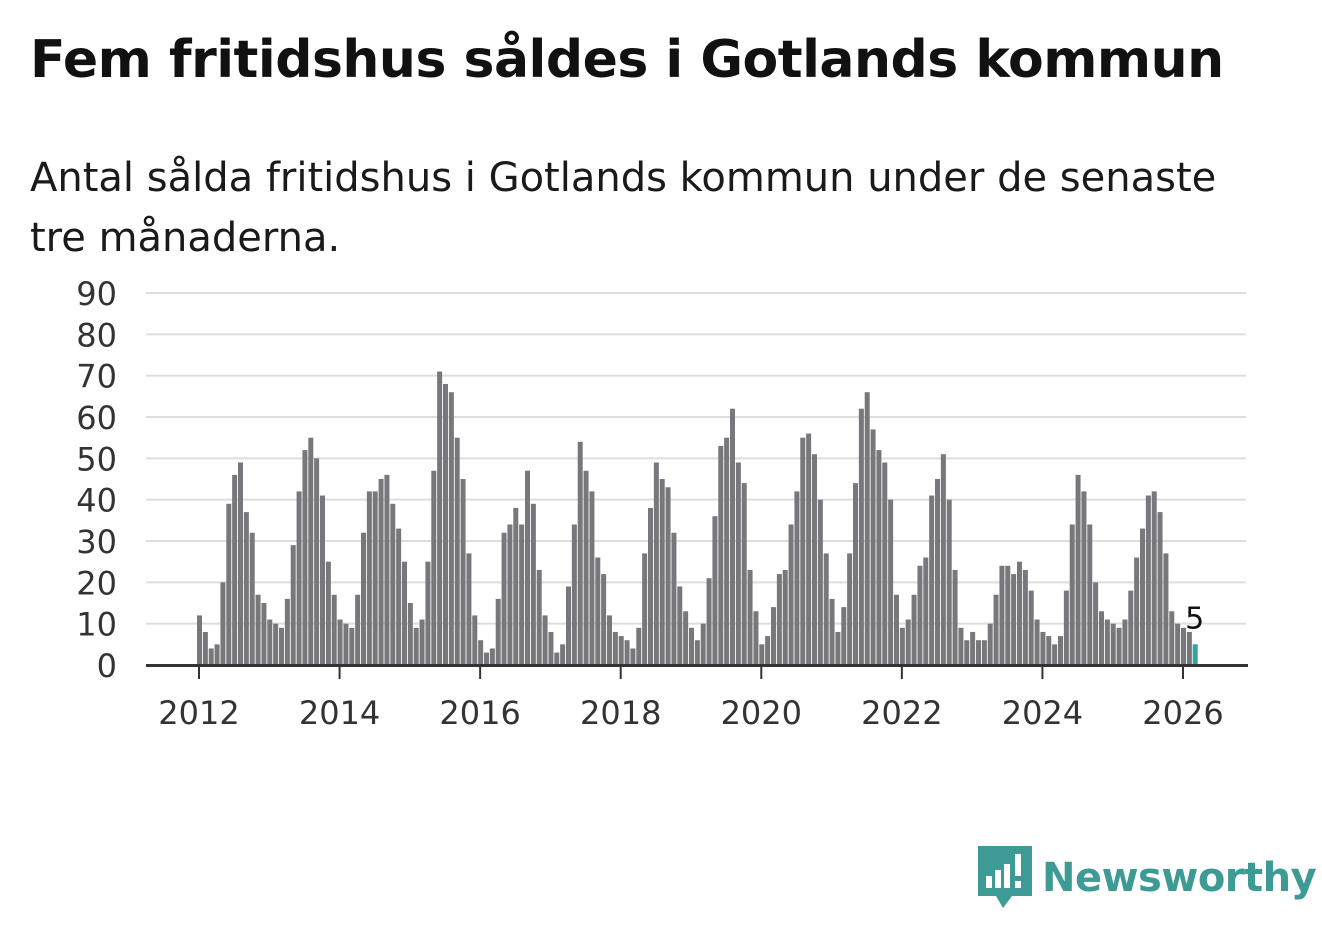 The height and width of the screenshot is (939, 1322). What do you see at coordinates (1195, 654) in the screenshot?
I see `bar-highlight` at bounding box center [1195, 654].